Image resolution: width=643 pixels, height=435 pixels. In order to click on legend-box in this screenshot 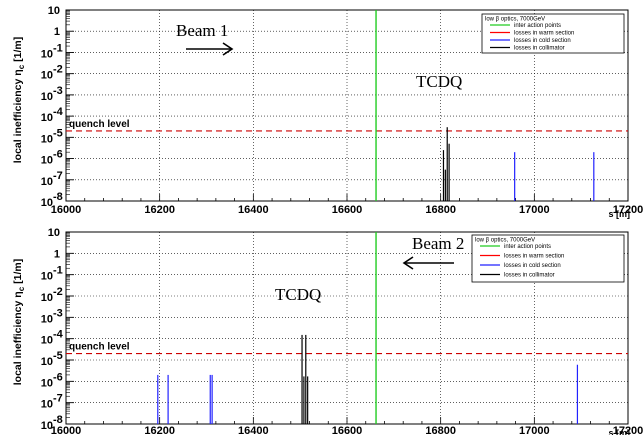, I will do `click(553, 33)`.